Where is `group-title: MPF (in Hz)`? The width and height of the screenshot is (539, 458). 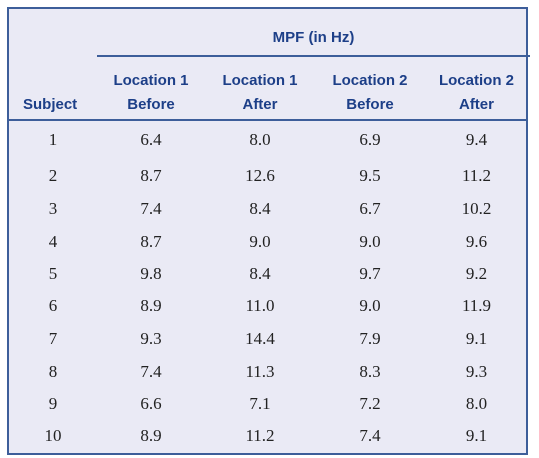
group-title: MPF (in Hz) is located at coordinates (313, 37).